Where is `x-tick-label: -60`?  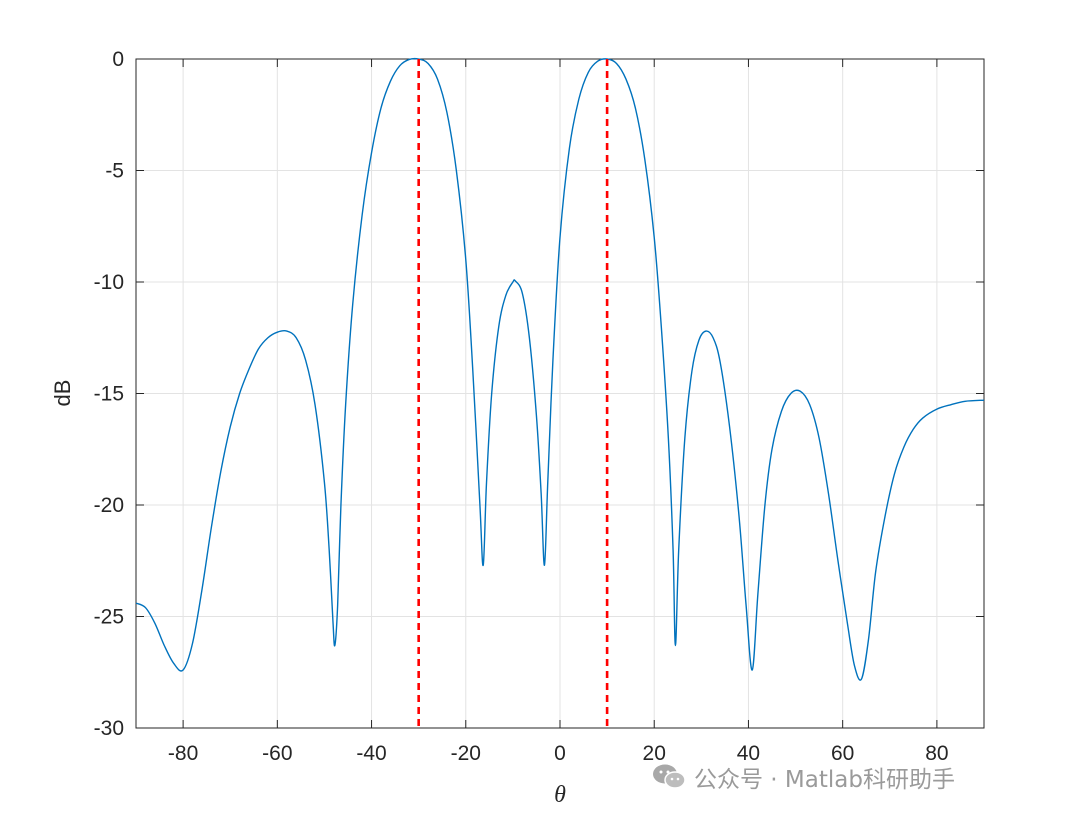 x-tick-label: -60 is located at coordinates (277, 753).